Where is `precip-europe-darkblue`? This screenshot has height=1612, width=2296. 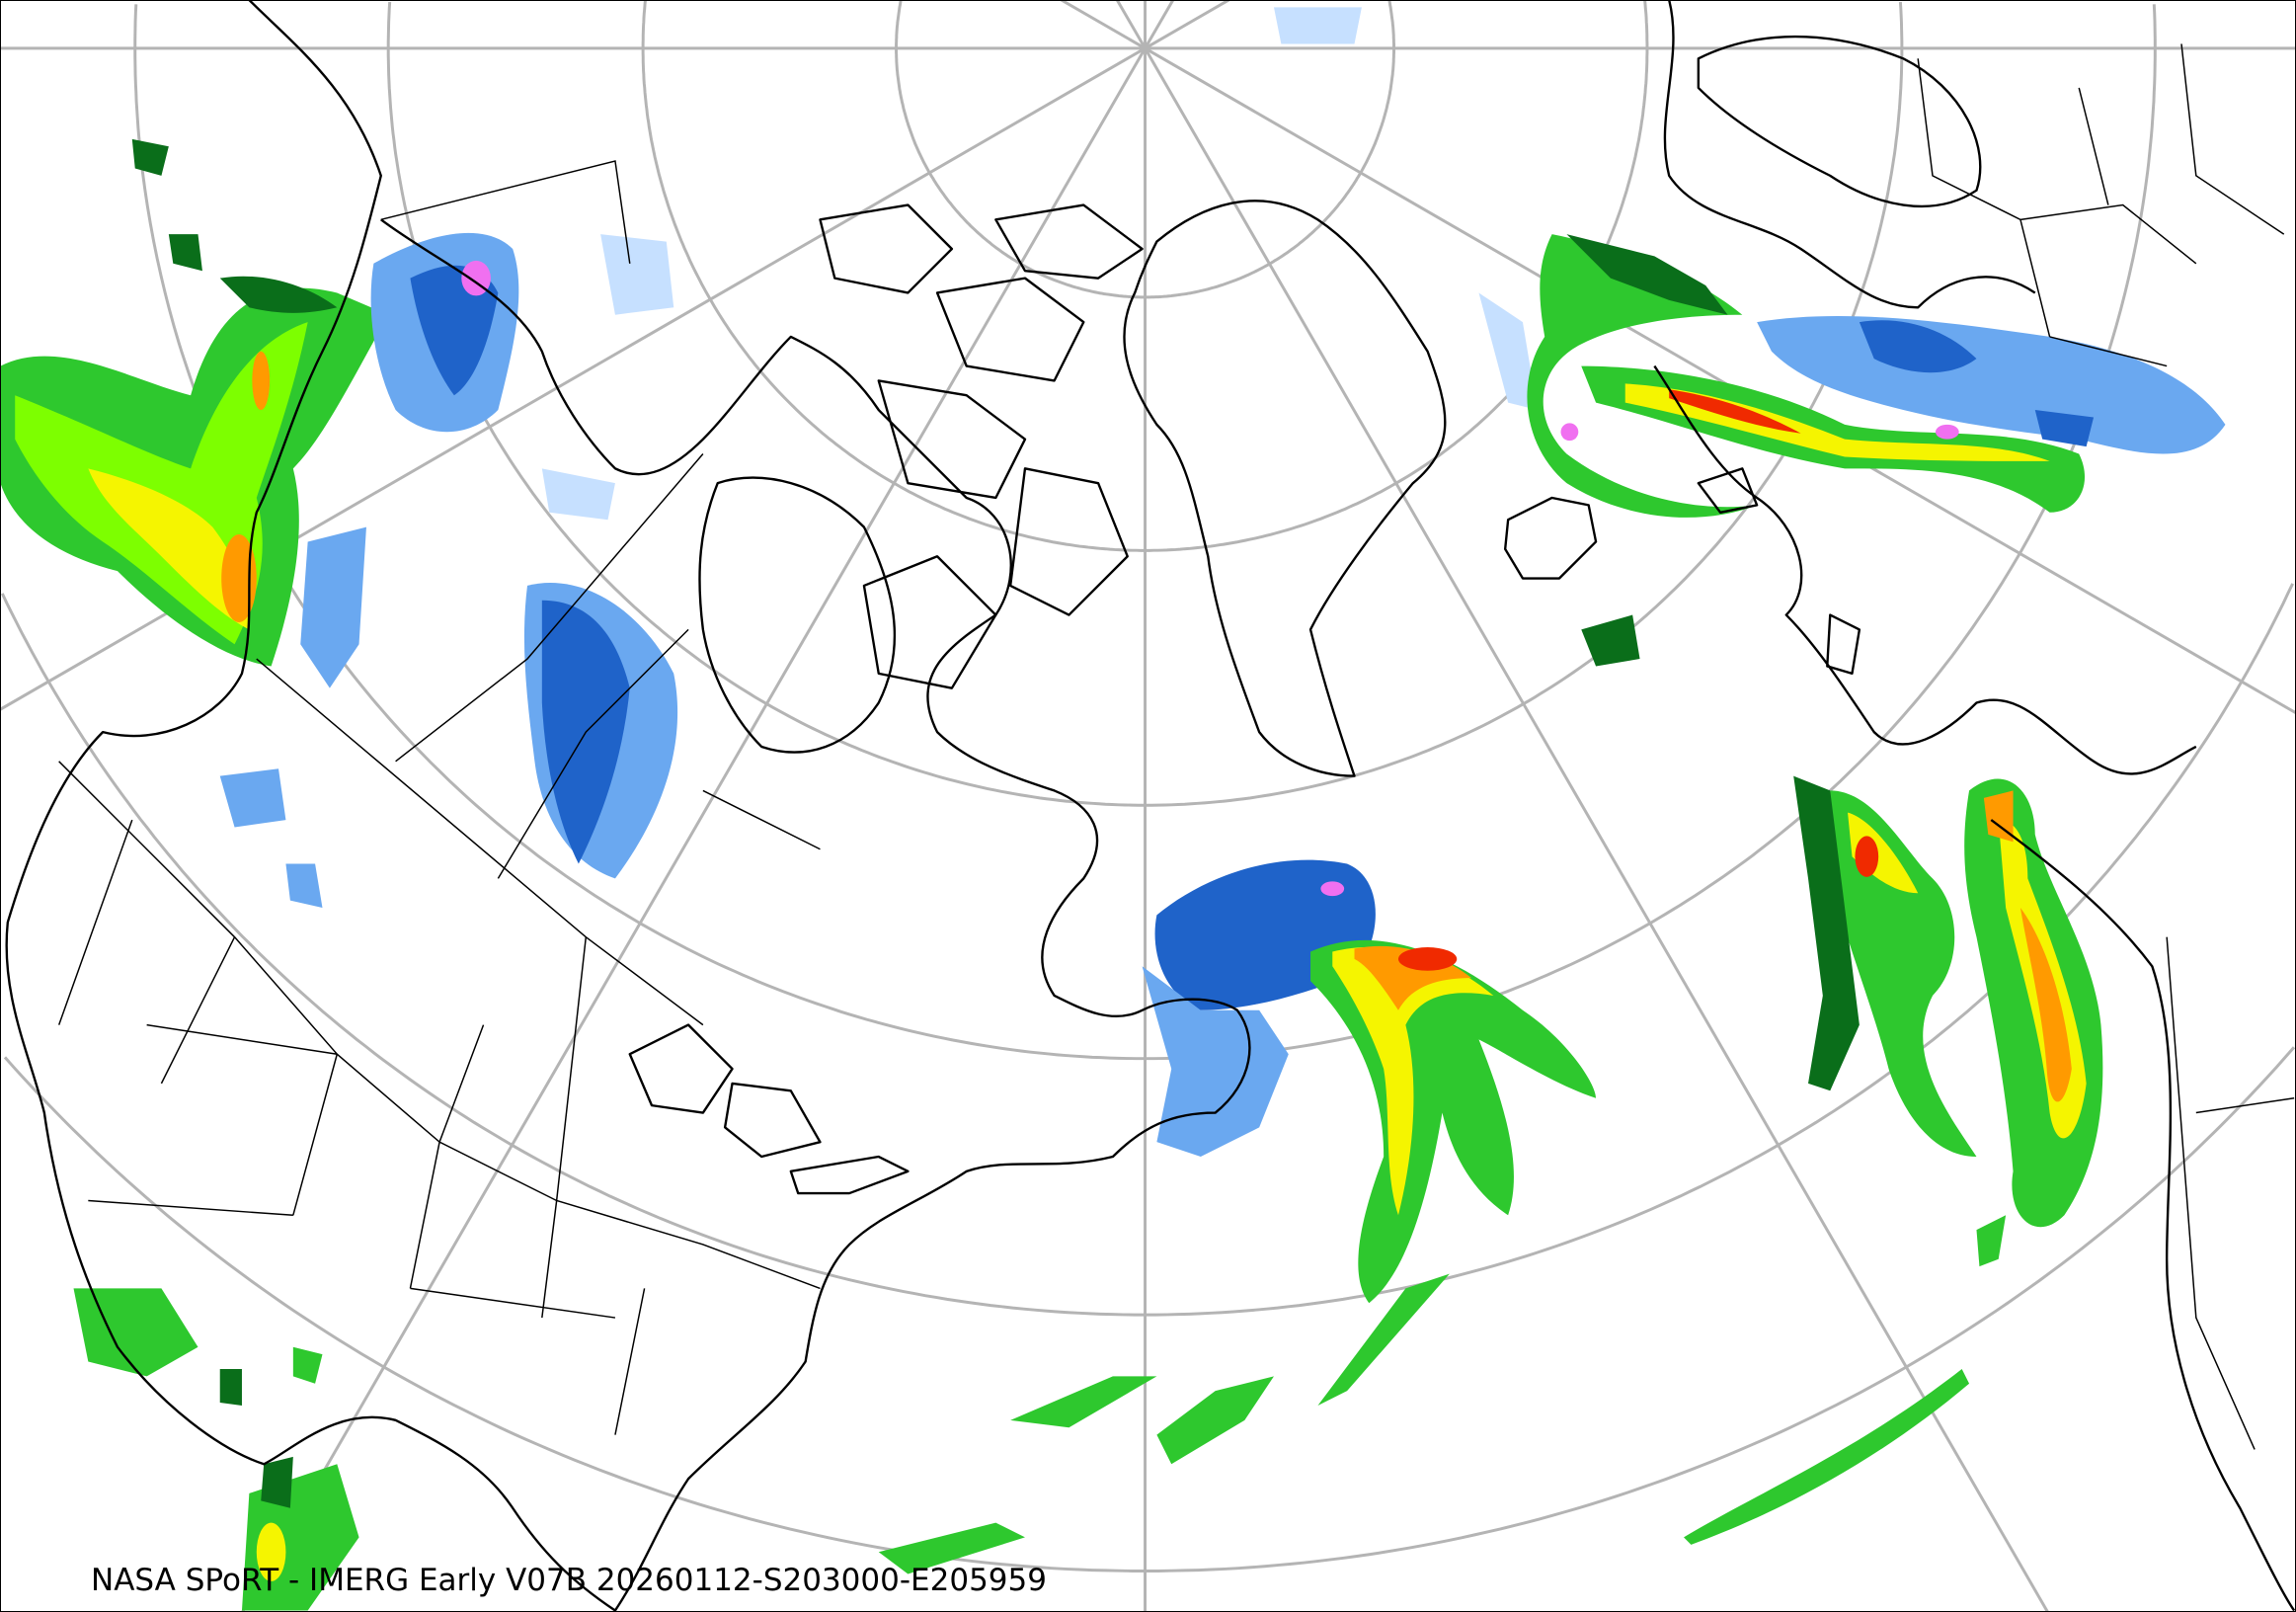 precip-europe-darkblue is located at coordinates (1977, 383).